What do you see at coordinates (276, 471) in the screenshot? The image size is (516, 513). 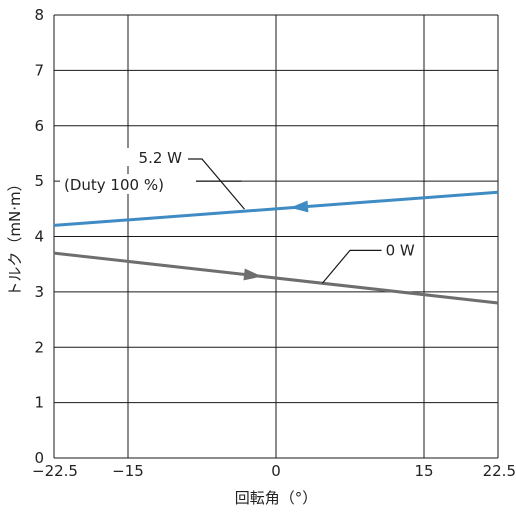 I see `x-tick-label: 0` at bounding box center [276, 471].